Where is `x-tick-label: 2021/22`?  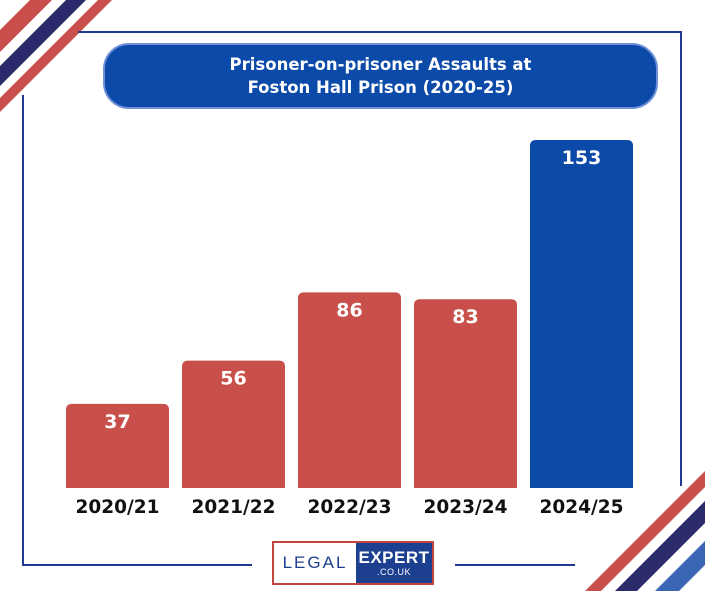
x-tick-label: 2021/22 is located at coordinates (234, 507).